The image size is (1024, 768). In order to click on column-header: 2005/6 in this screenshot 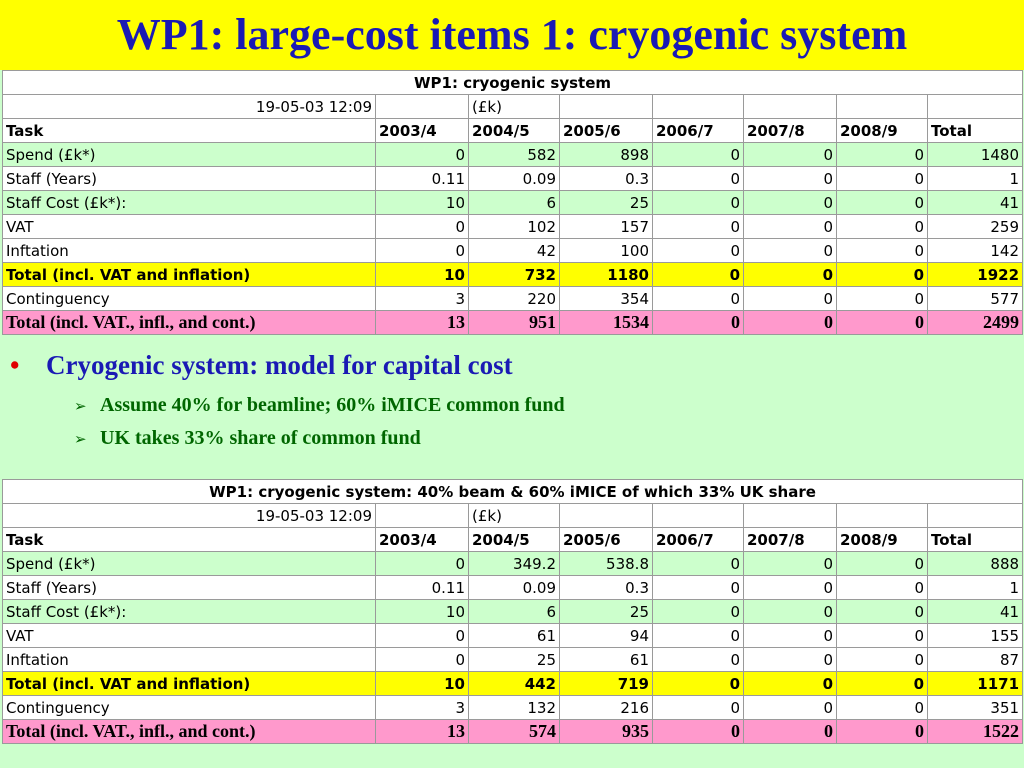, I will do `click(606, 130)`.